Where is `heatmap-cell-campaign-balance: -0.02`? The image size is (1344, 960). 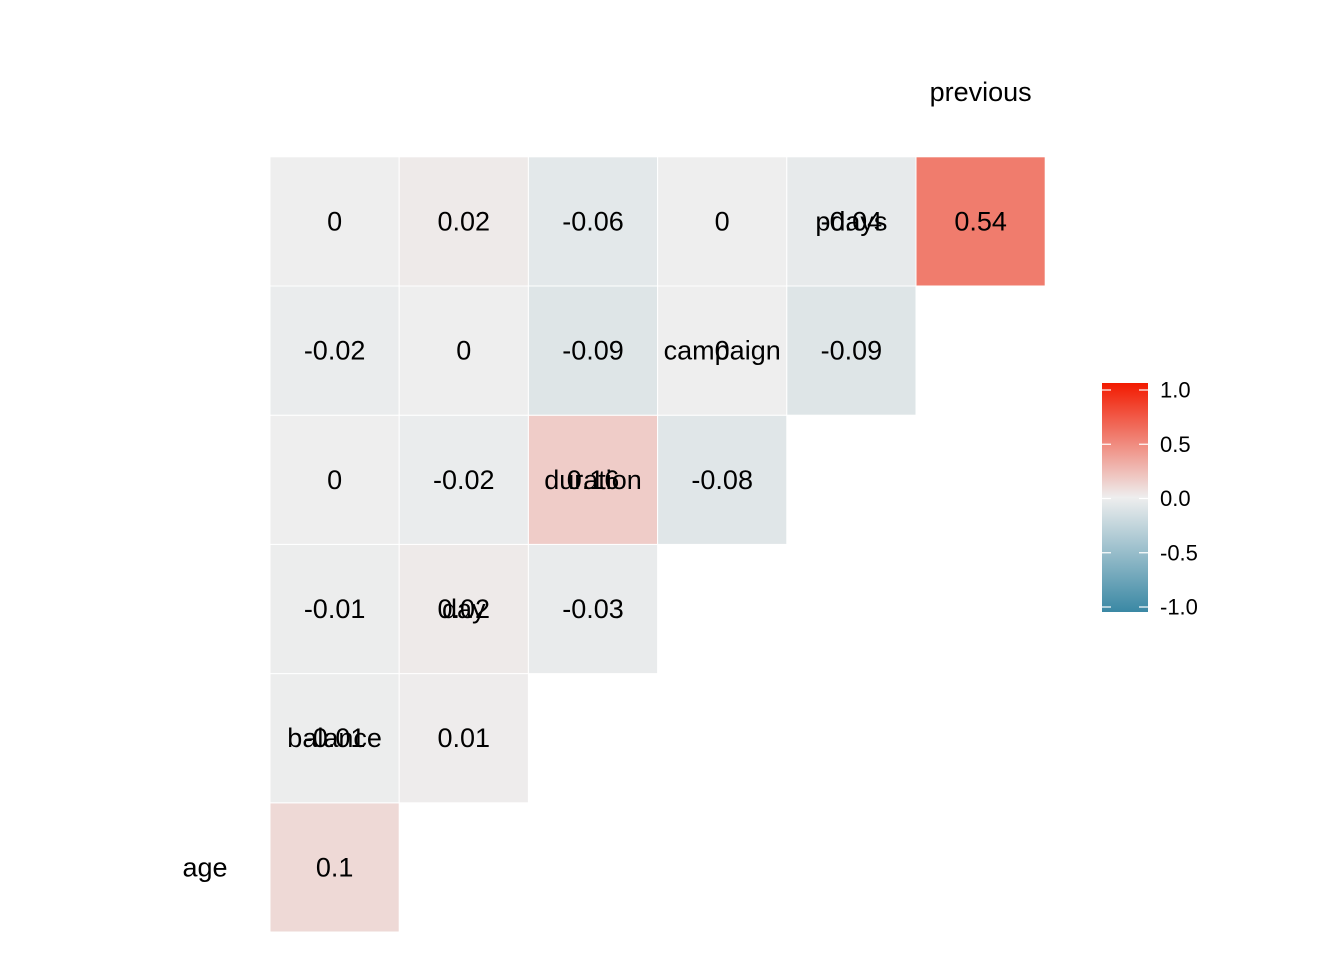 heatmap-cell-campaign-balance: -0.02 is located at coordinates (463, 479).